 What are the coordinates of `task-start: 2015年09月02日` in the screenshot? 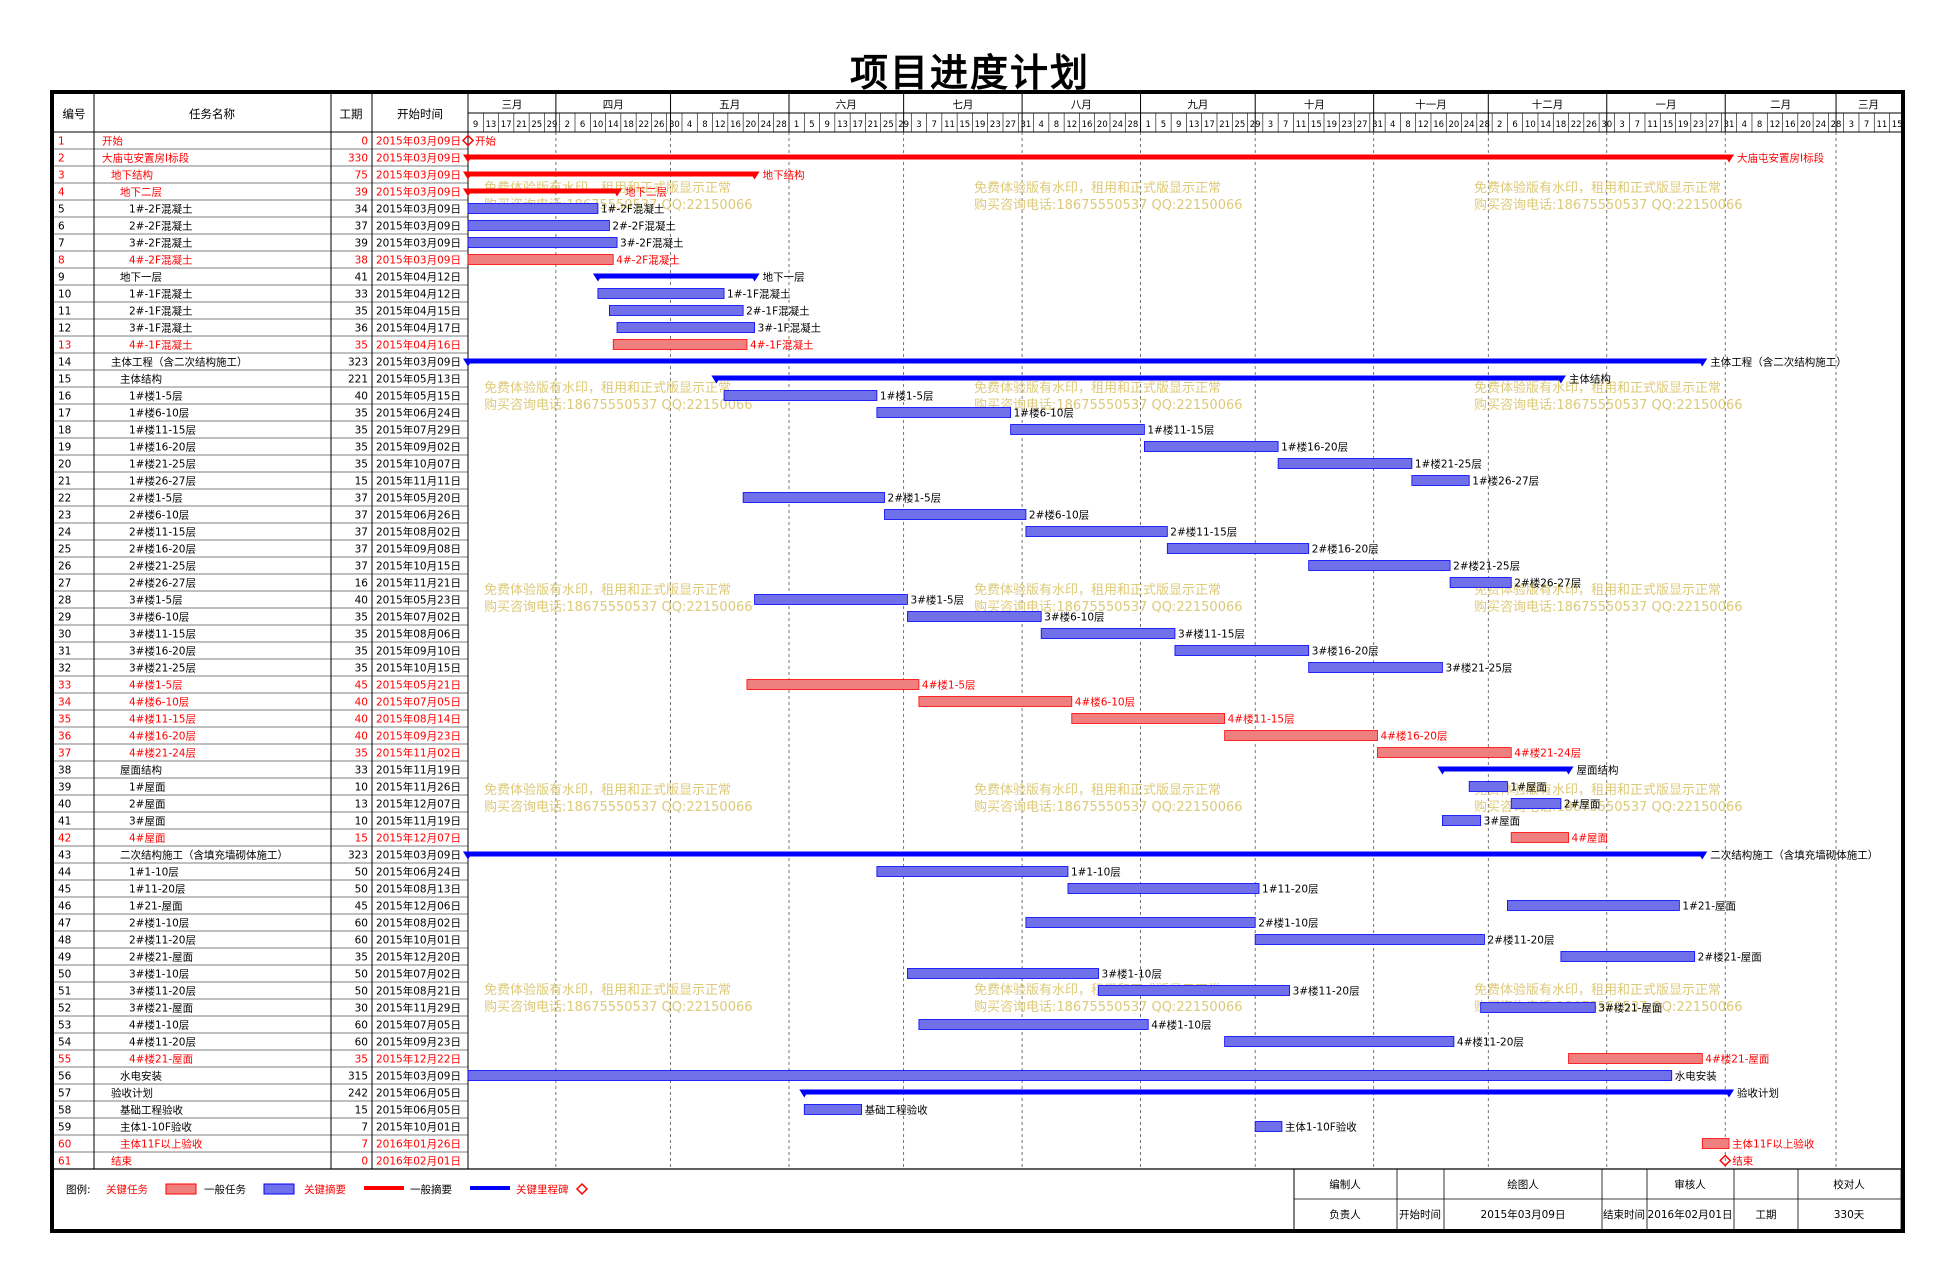 It's located at (418, 447).